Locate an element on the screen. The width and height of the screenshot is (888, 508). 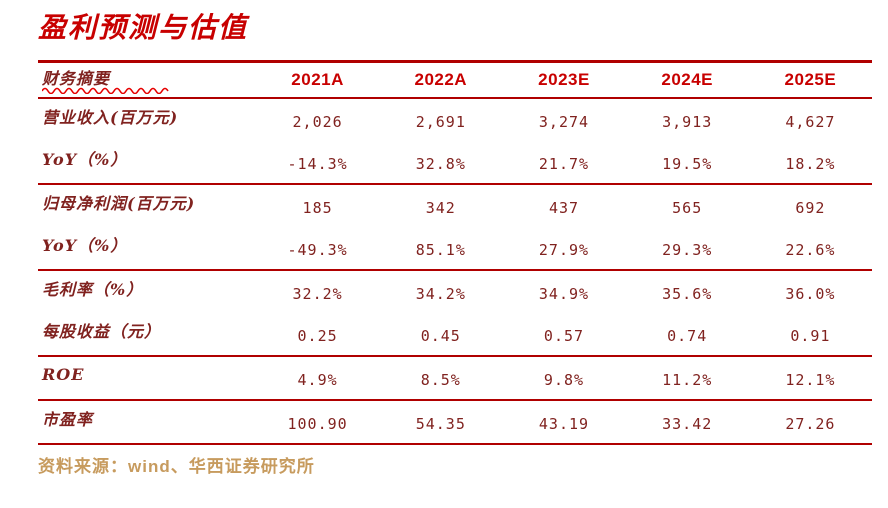
row-label: 每股收益（元） is located at coordinates (102, 331).